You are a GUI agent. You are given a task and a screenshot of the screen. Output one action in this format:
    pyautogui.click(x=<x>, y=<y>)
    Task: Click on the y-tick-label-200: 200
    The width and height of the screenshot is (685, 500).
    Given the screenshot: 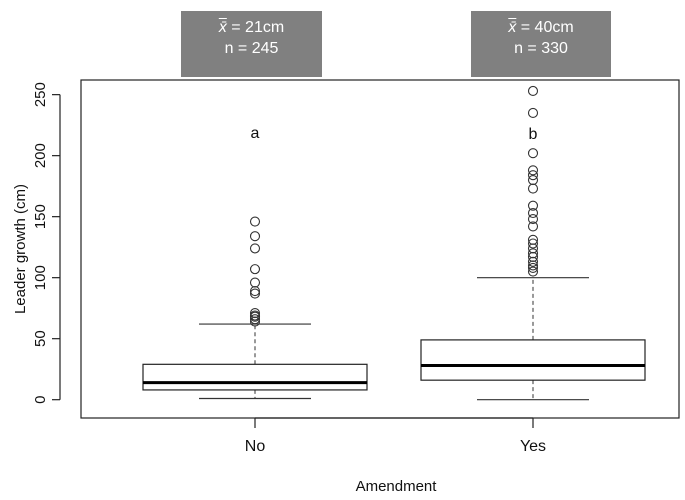 What is the action you would take?
    pyautogui.click(x=40, y=155)
    